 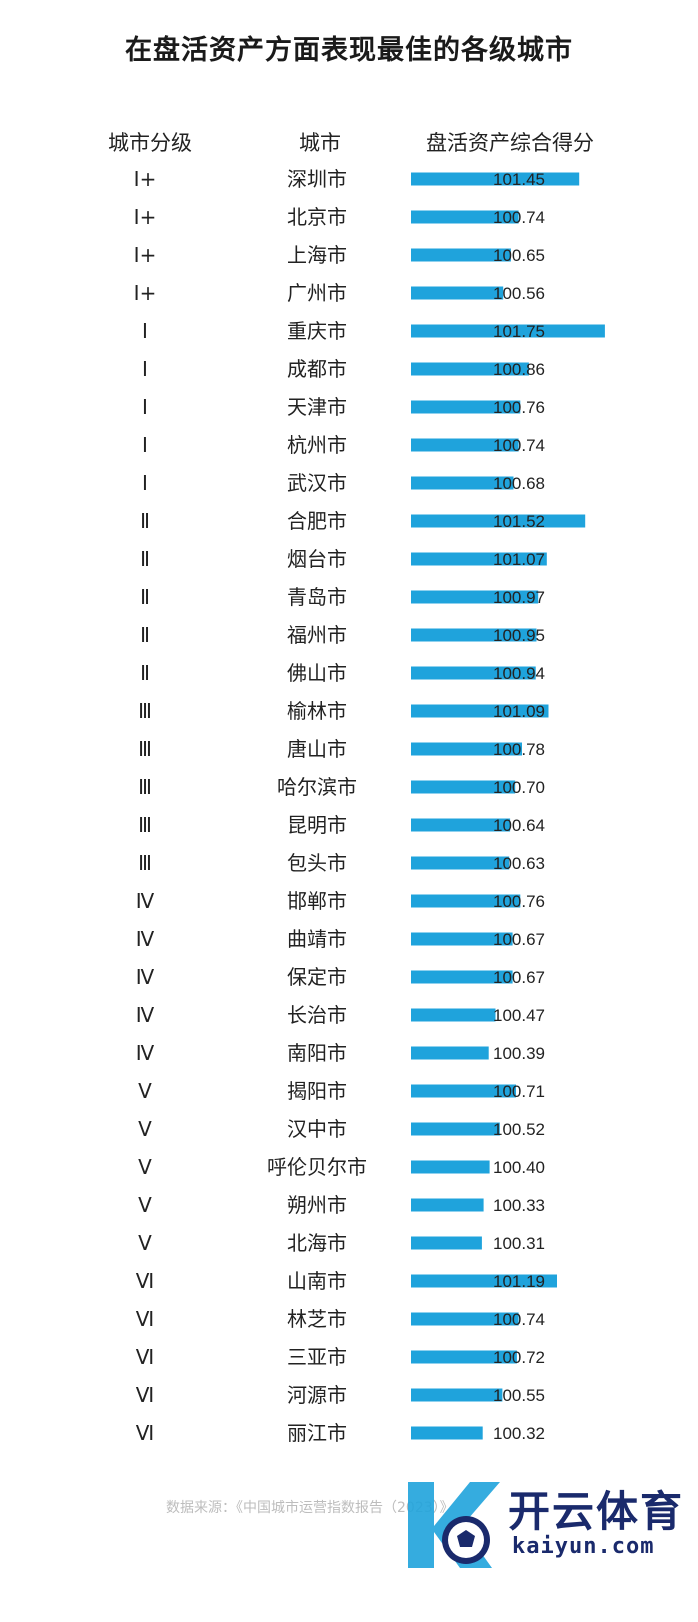 I want to click on score-value-label: 100.33, so click(x=519, y=1205).